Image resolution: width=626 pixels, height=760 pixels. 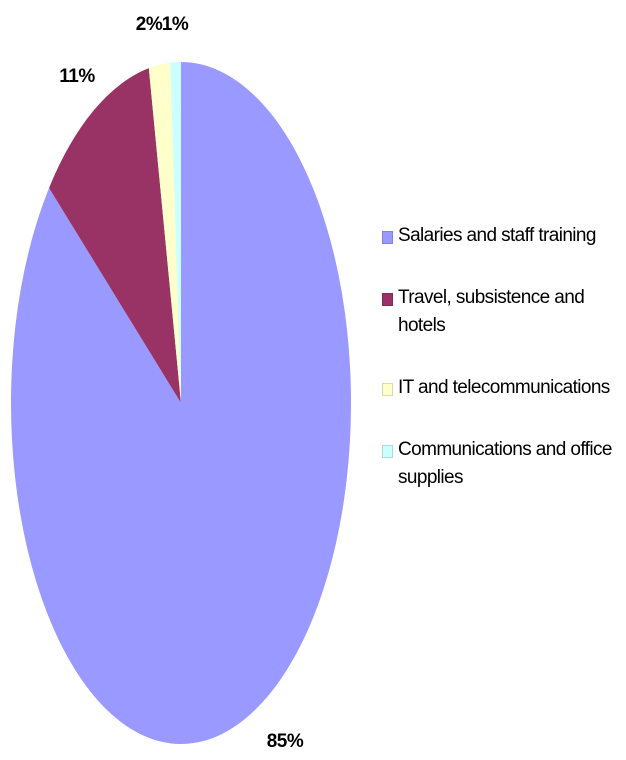 I want to click on legend-label: Communications and office supplies, so click(x=505, y=463).